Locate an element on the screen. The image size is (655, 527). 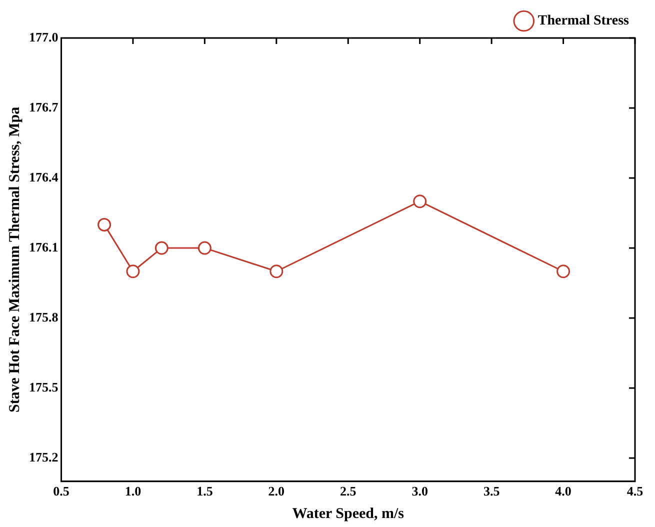
x-tick-label: 3.0 is located at coordinates (420, 491).